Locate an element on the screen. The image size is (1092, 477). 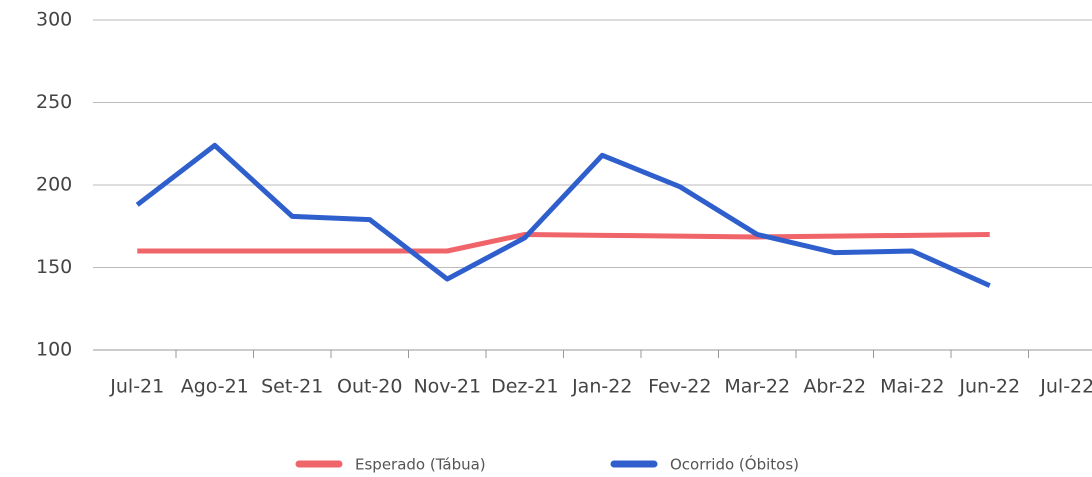
x-tick-label: Out-20 is located at coordinates (369, 387).